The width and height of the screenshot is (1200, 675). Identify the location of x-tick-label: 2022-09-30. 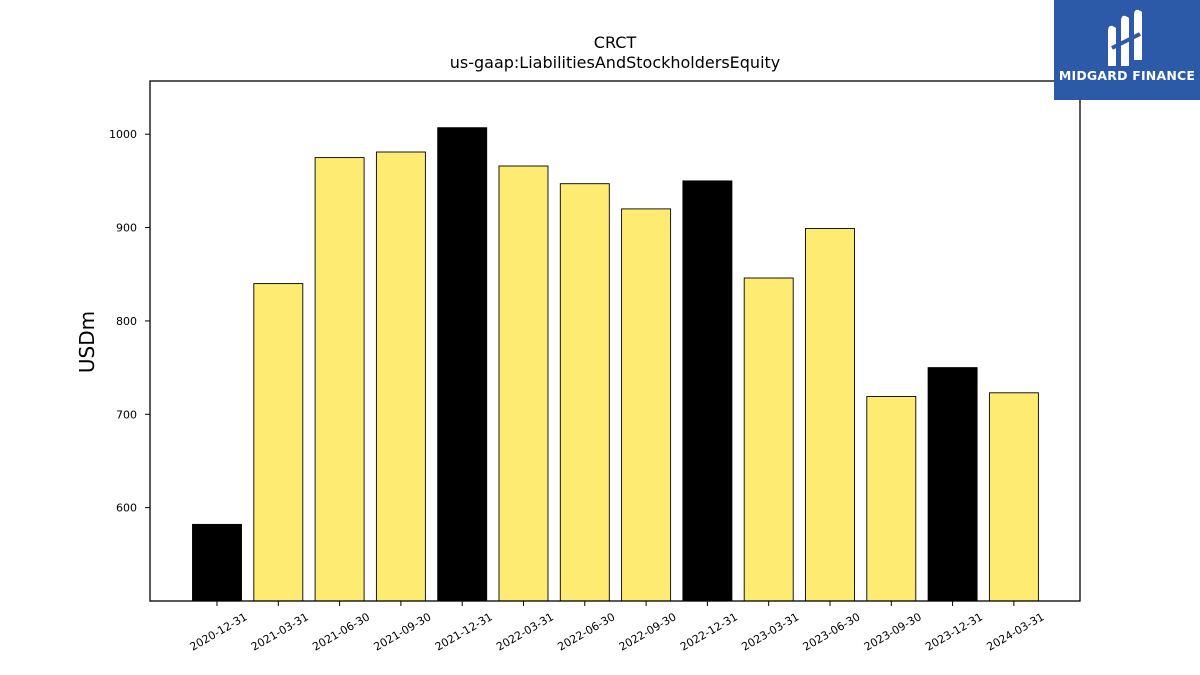
(648, 631).